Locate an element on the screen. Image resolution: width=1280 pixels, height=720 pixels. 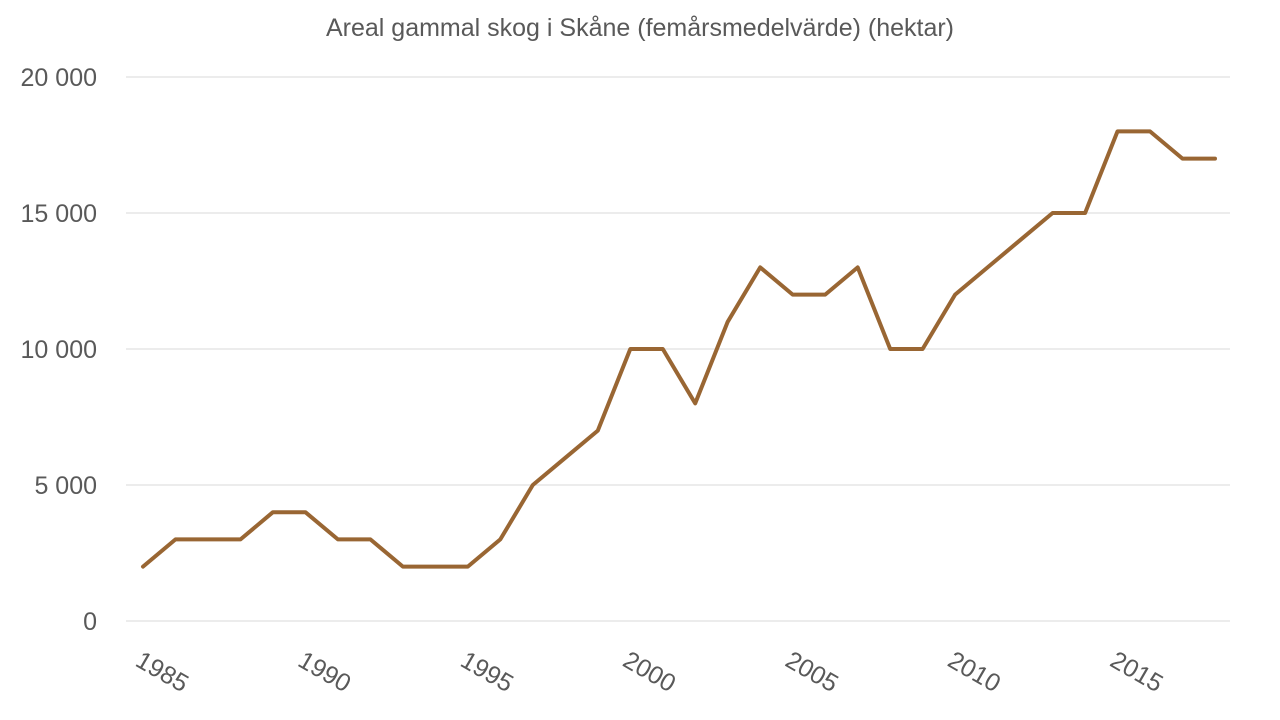
x-axis-ticks: 1985 1990 1995 2000 2005 2010 2015 is located at coordinates (649, 672).